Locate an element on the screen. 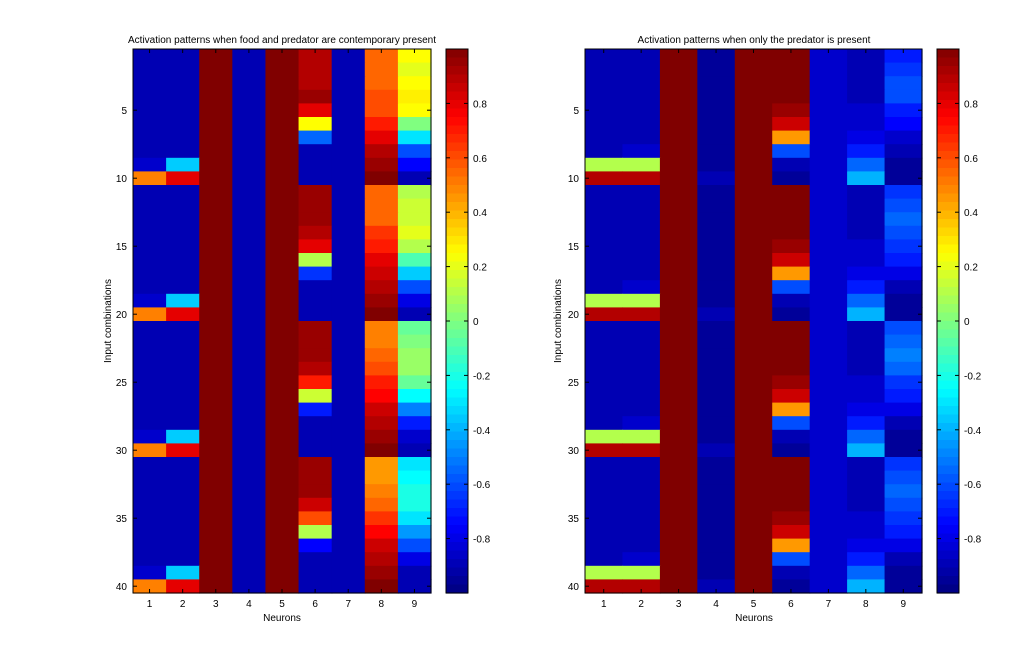 The image size is (1024, 667). right-cell-r16-c6 is located at coordinates (791, 260).